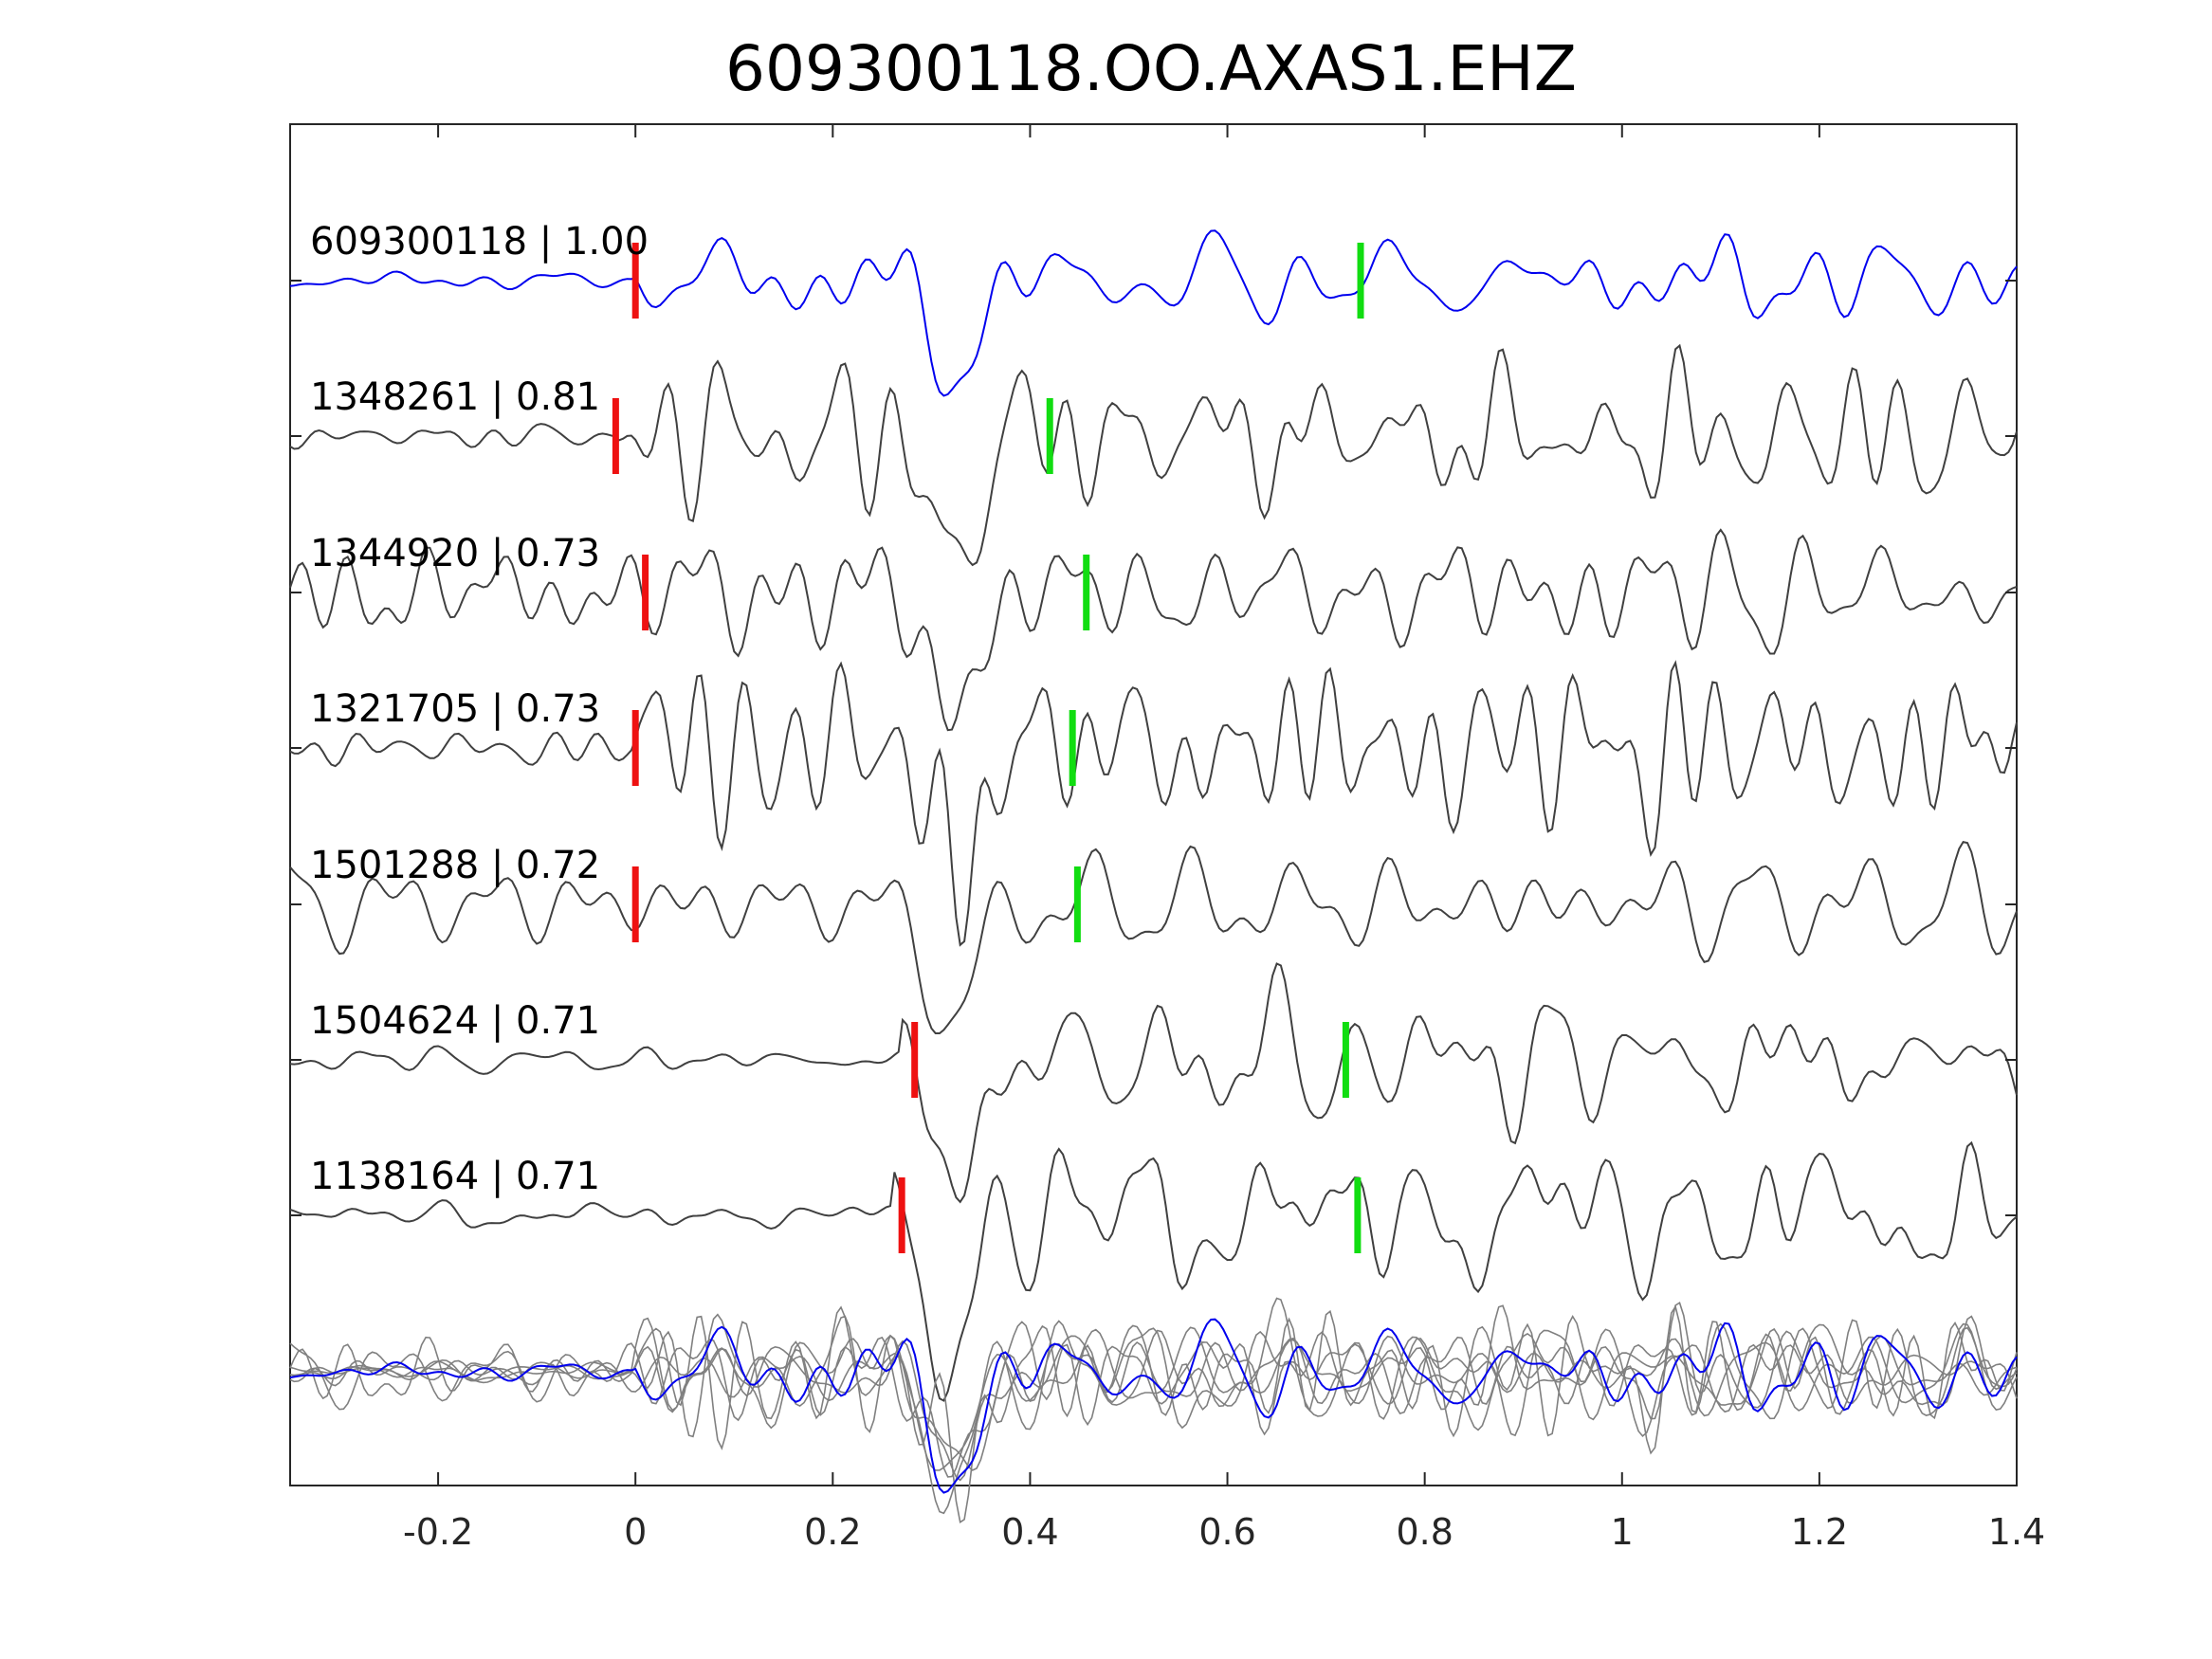 This screenshot has width=2212, height=1659. I want to click on x-tick-label: 1.2, so click(1819, 1532).